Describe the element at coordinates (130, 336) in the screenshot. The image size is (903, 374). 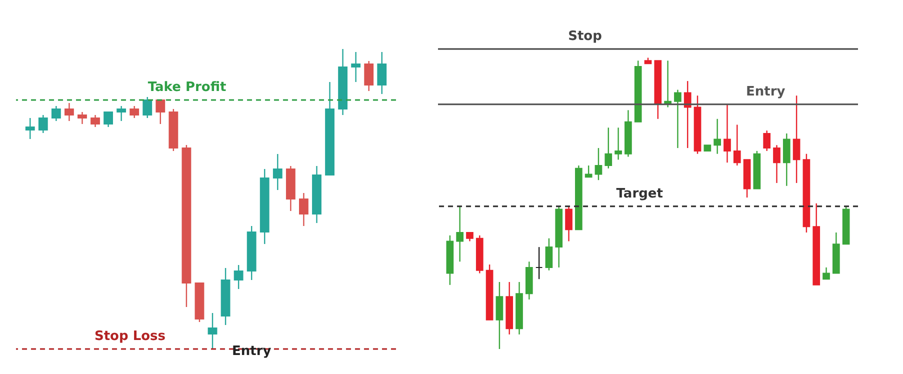
I see `ref-line-label: Stop Loss` at that location.